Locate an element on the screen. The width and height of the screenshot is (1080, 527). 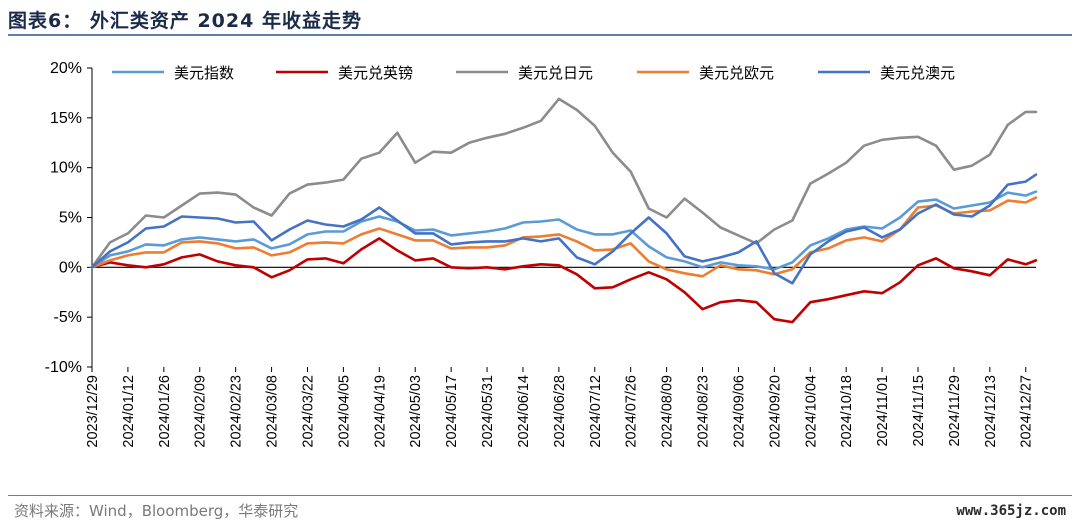
legend: 美元指数 美元兑英镑 美元兑日元 美元兑欧元 美元兑澳元 is located at coordinates (533, 73).